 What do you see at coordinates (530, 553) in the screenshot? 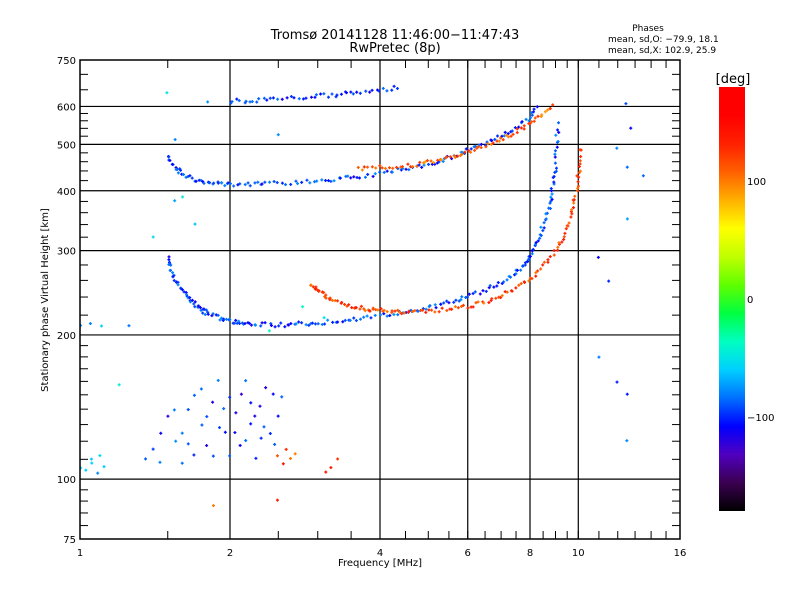
I see `x-tick-label: 8` at bounding box center [530, 553].